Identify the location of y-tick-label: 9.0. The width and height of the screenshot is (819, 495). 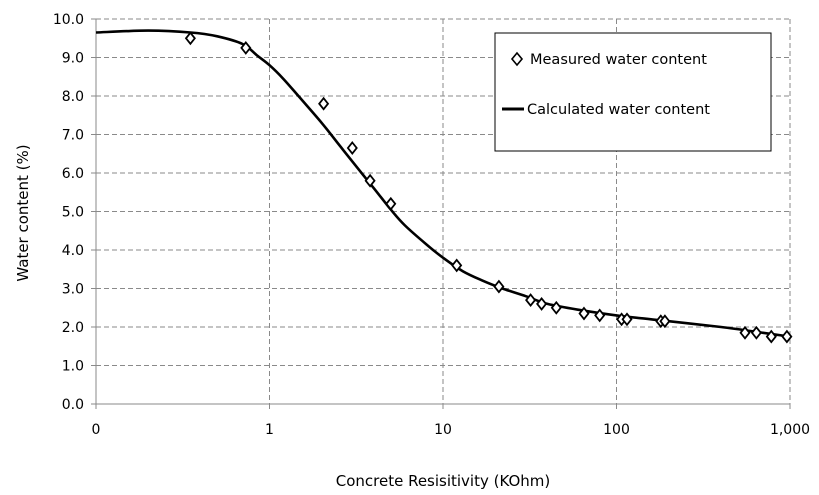
(73, 59).